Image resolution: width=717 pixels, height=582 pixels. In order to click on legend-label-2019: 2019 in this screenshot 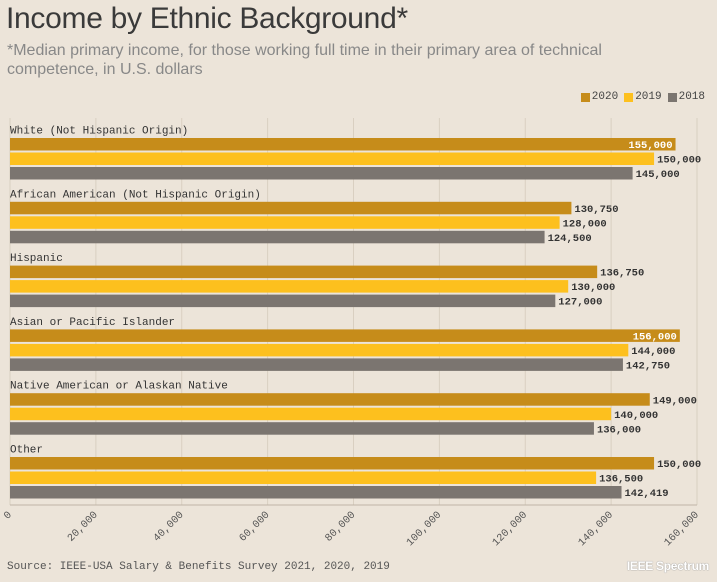, I will do `click(648, 97)`.